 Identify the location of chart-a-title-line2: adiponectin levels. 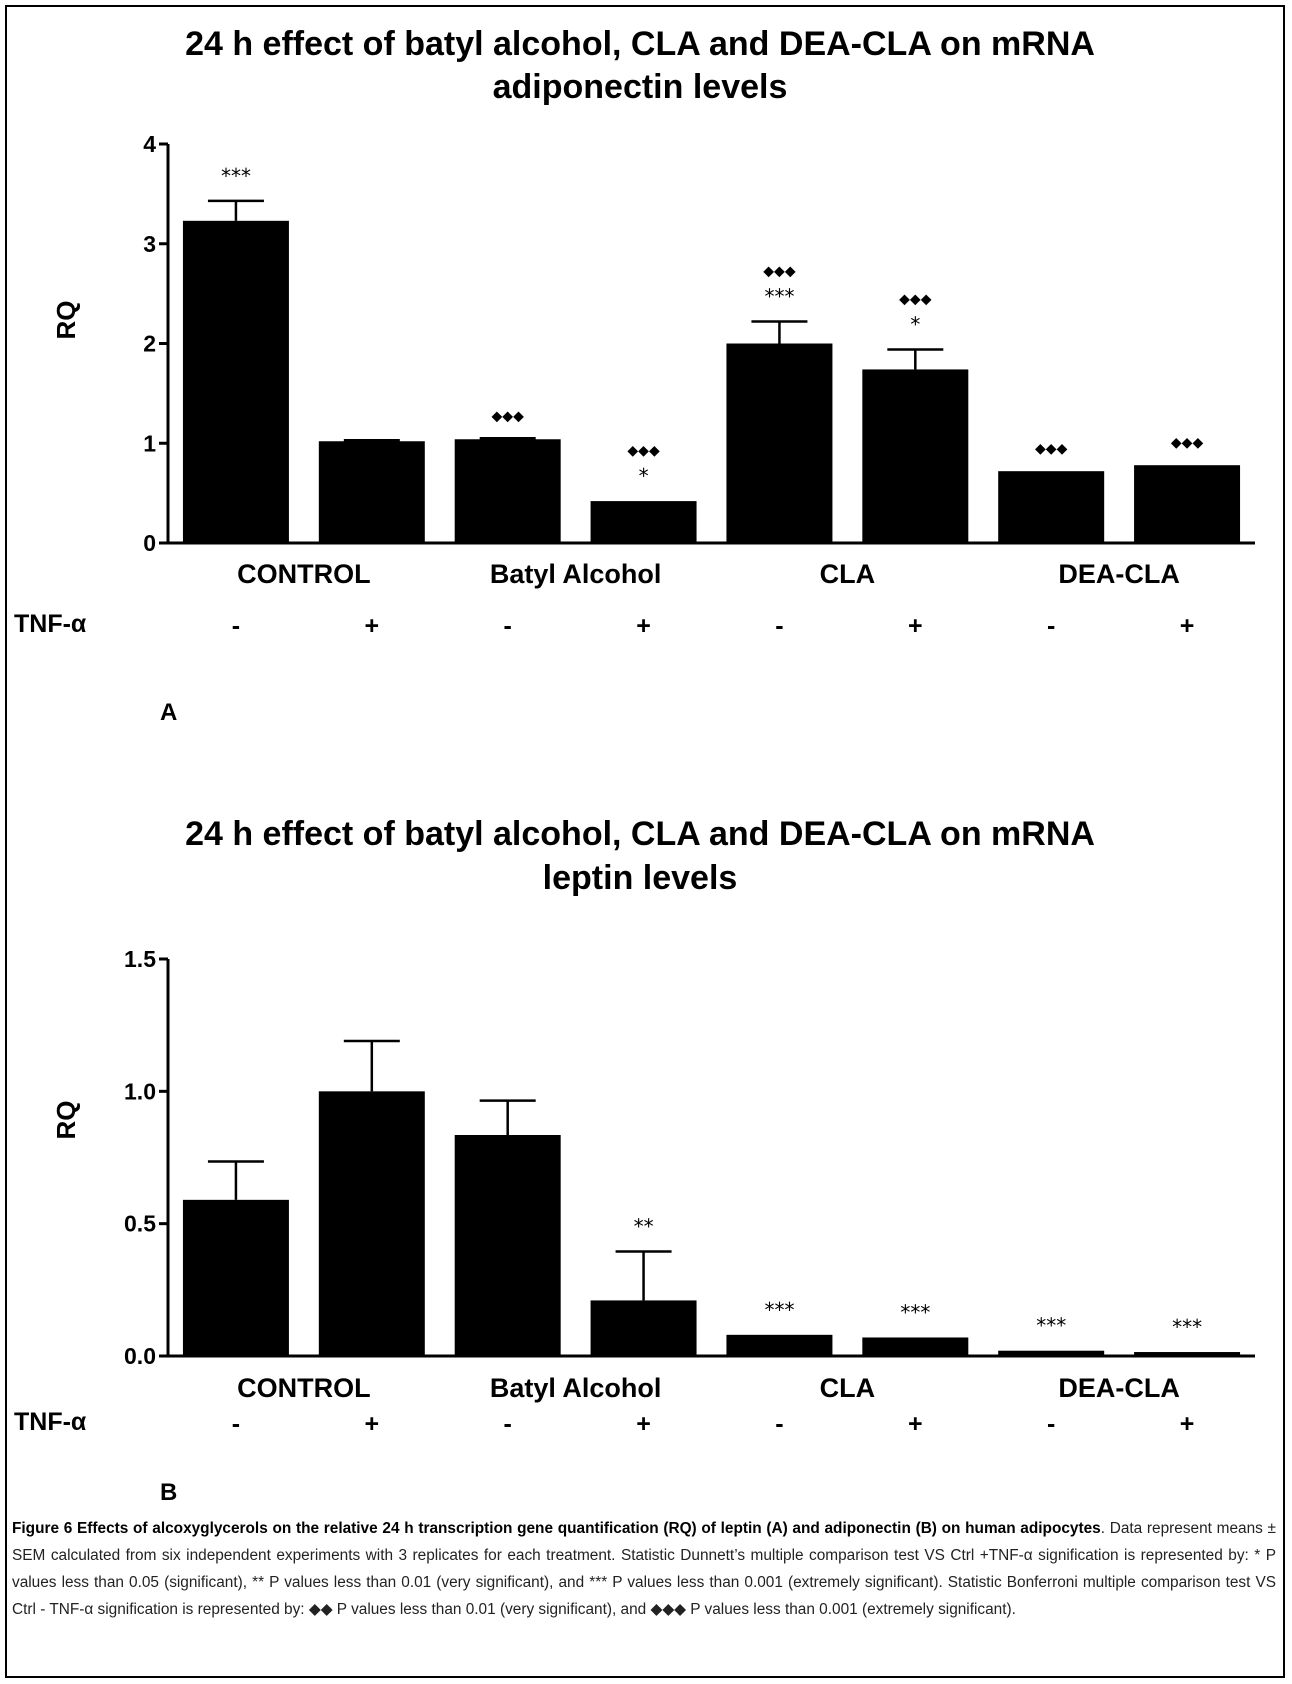
(640, 87).